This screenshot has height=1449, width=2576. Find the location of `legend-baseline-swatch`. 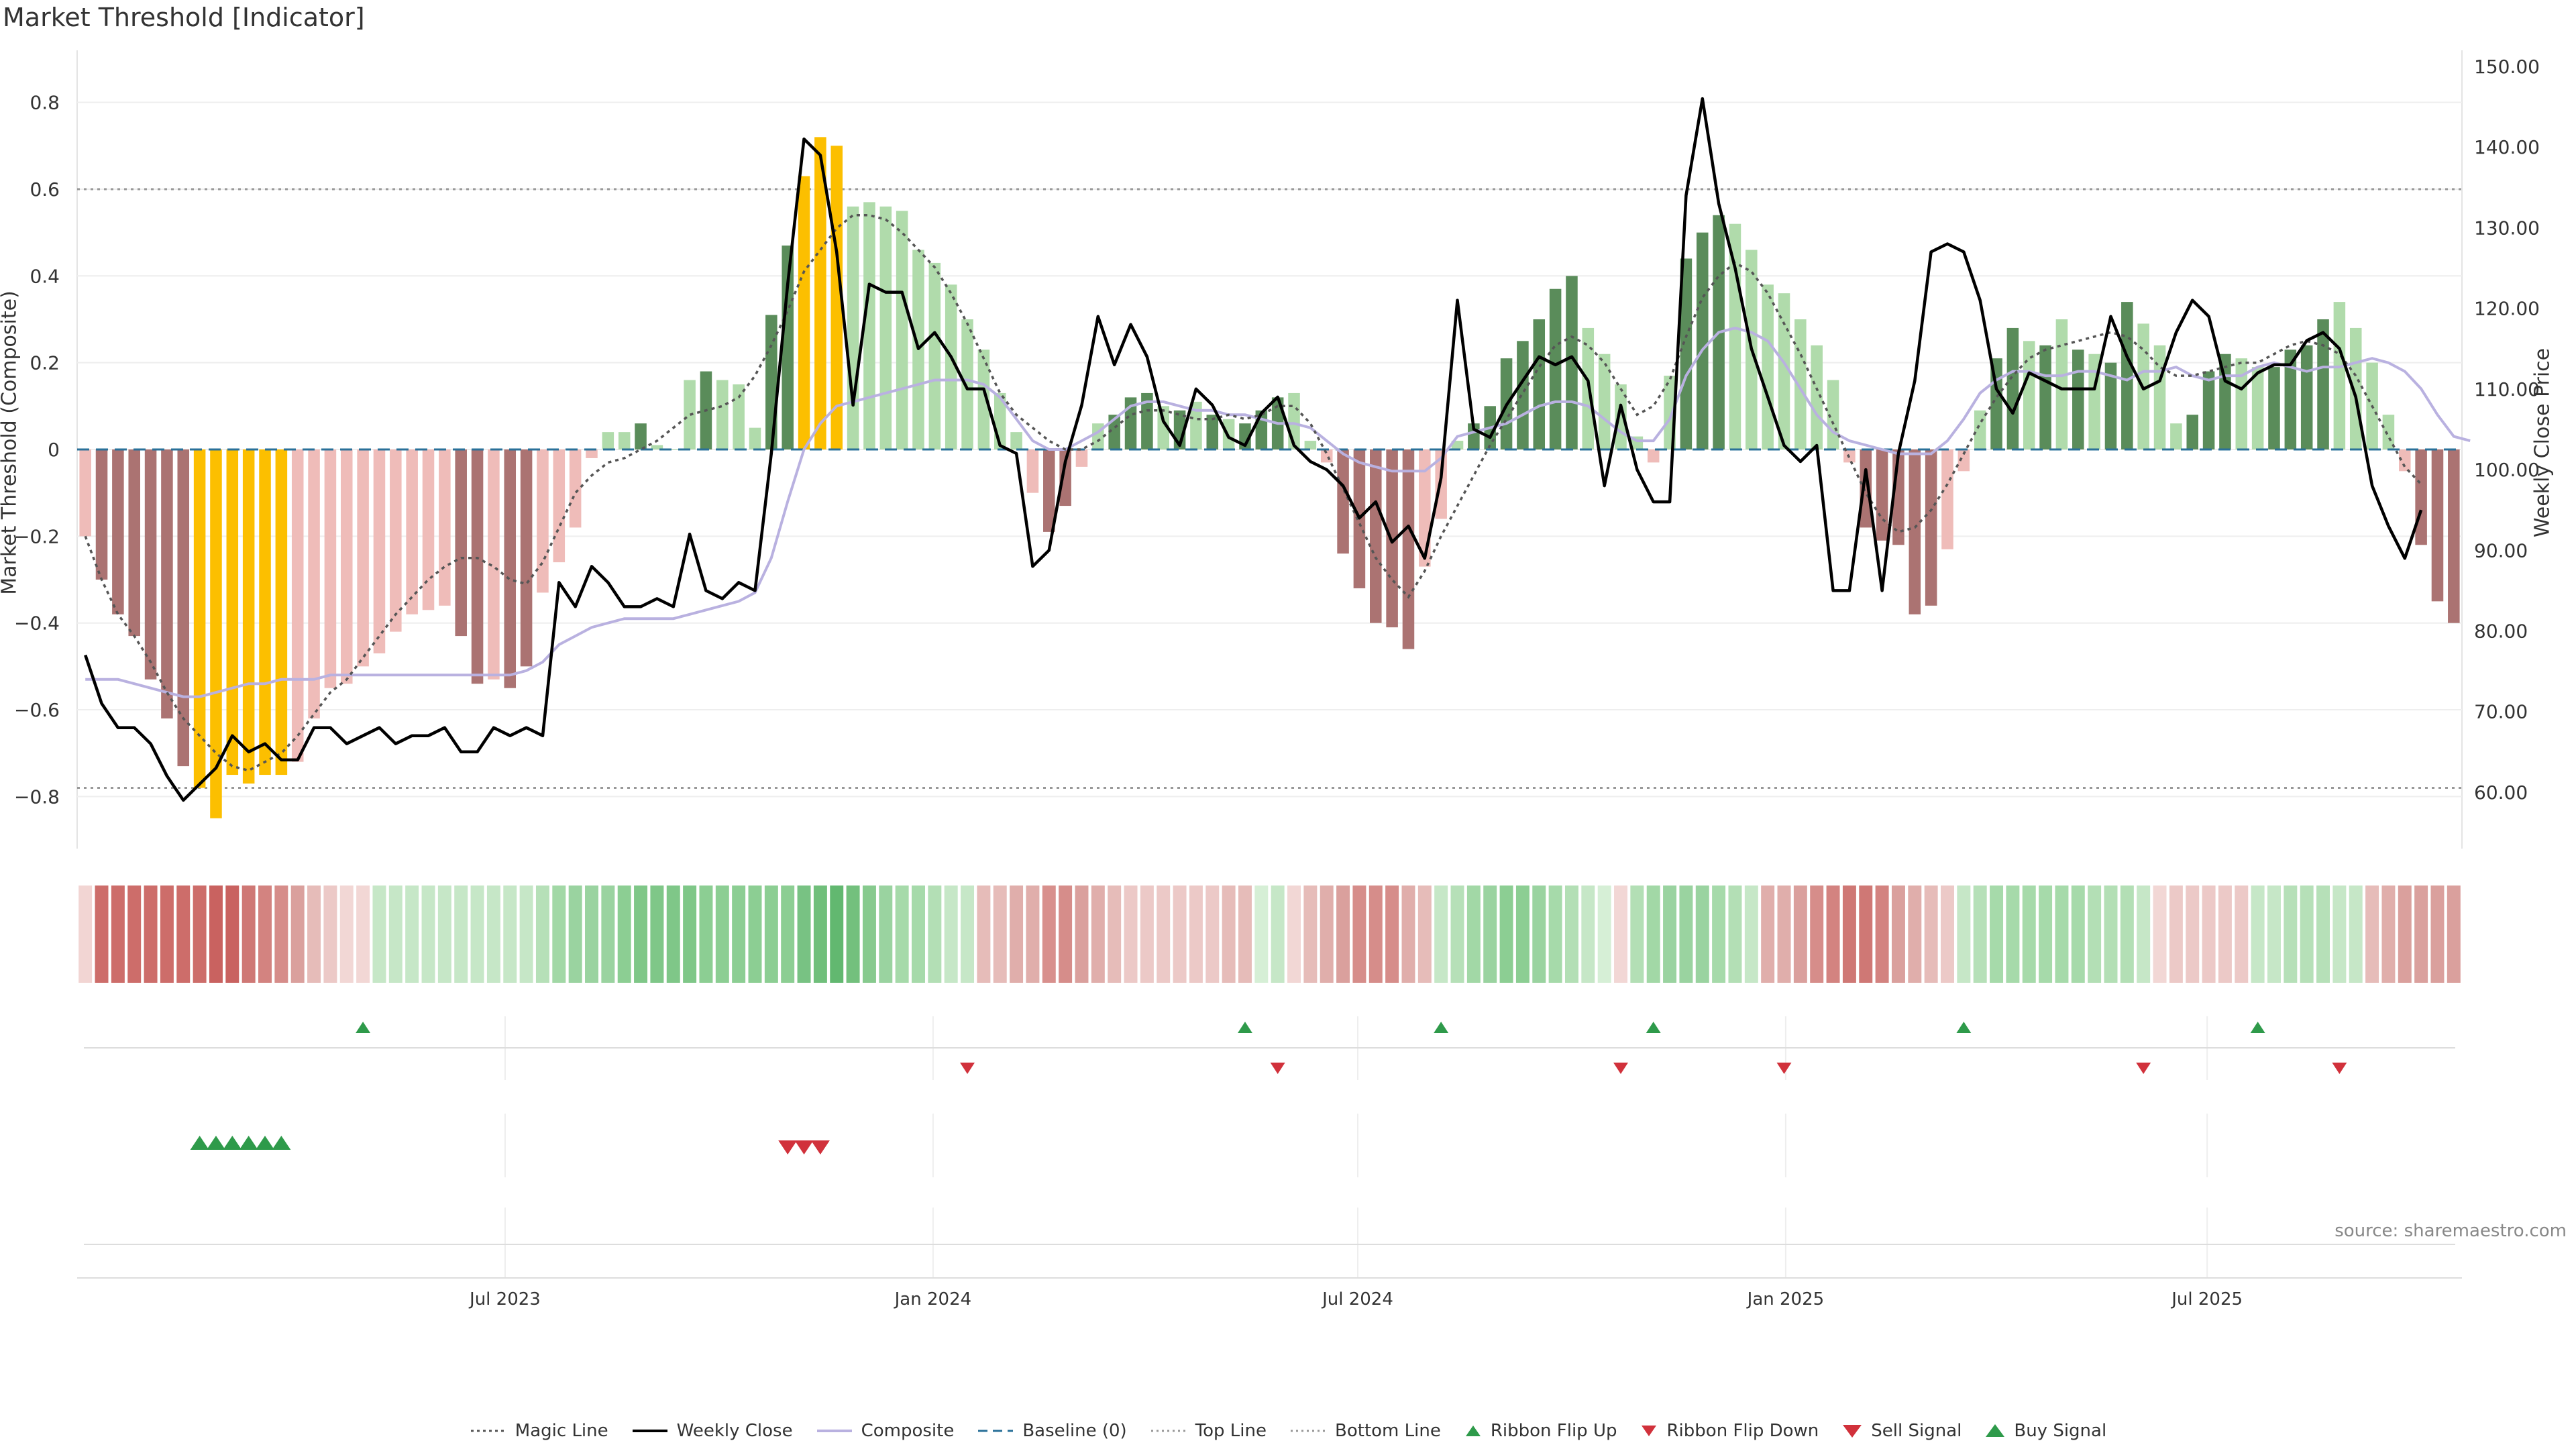

legend-baseline-swatch is located at coordinates (996, 1431).